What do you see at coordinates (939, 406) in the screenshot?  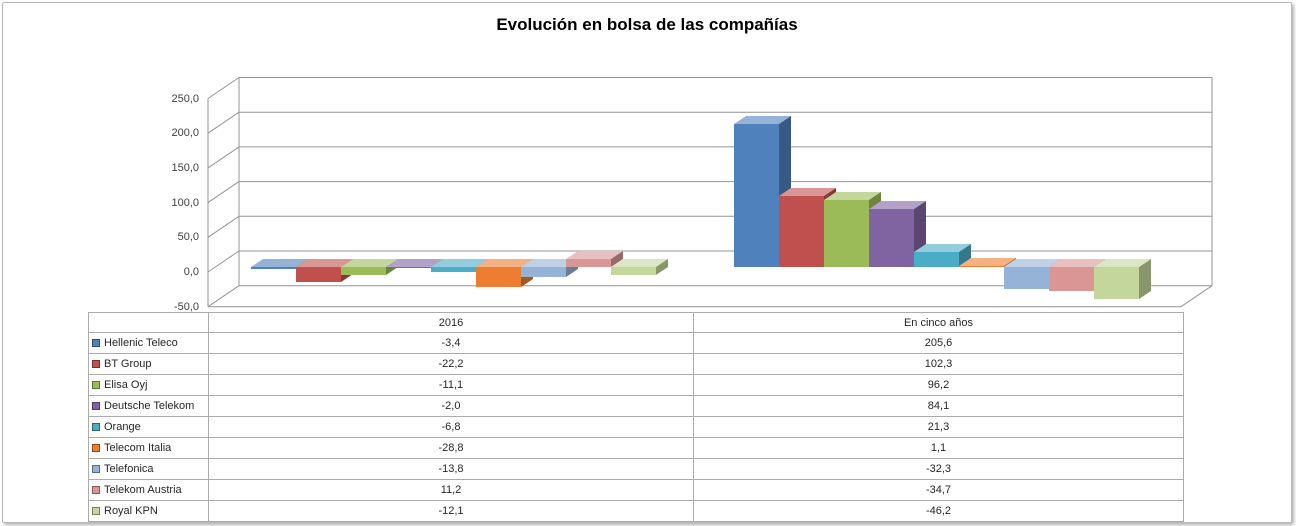 I see `value-cell: 84,1` at bounding box center [939, 406].